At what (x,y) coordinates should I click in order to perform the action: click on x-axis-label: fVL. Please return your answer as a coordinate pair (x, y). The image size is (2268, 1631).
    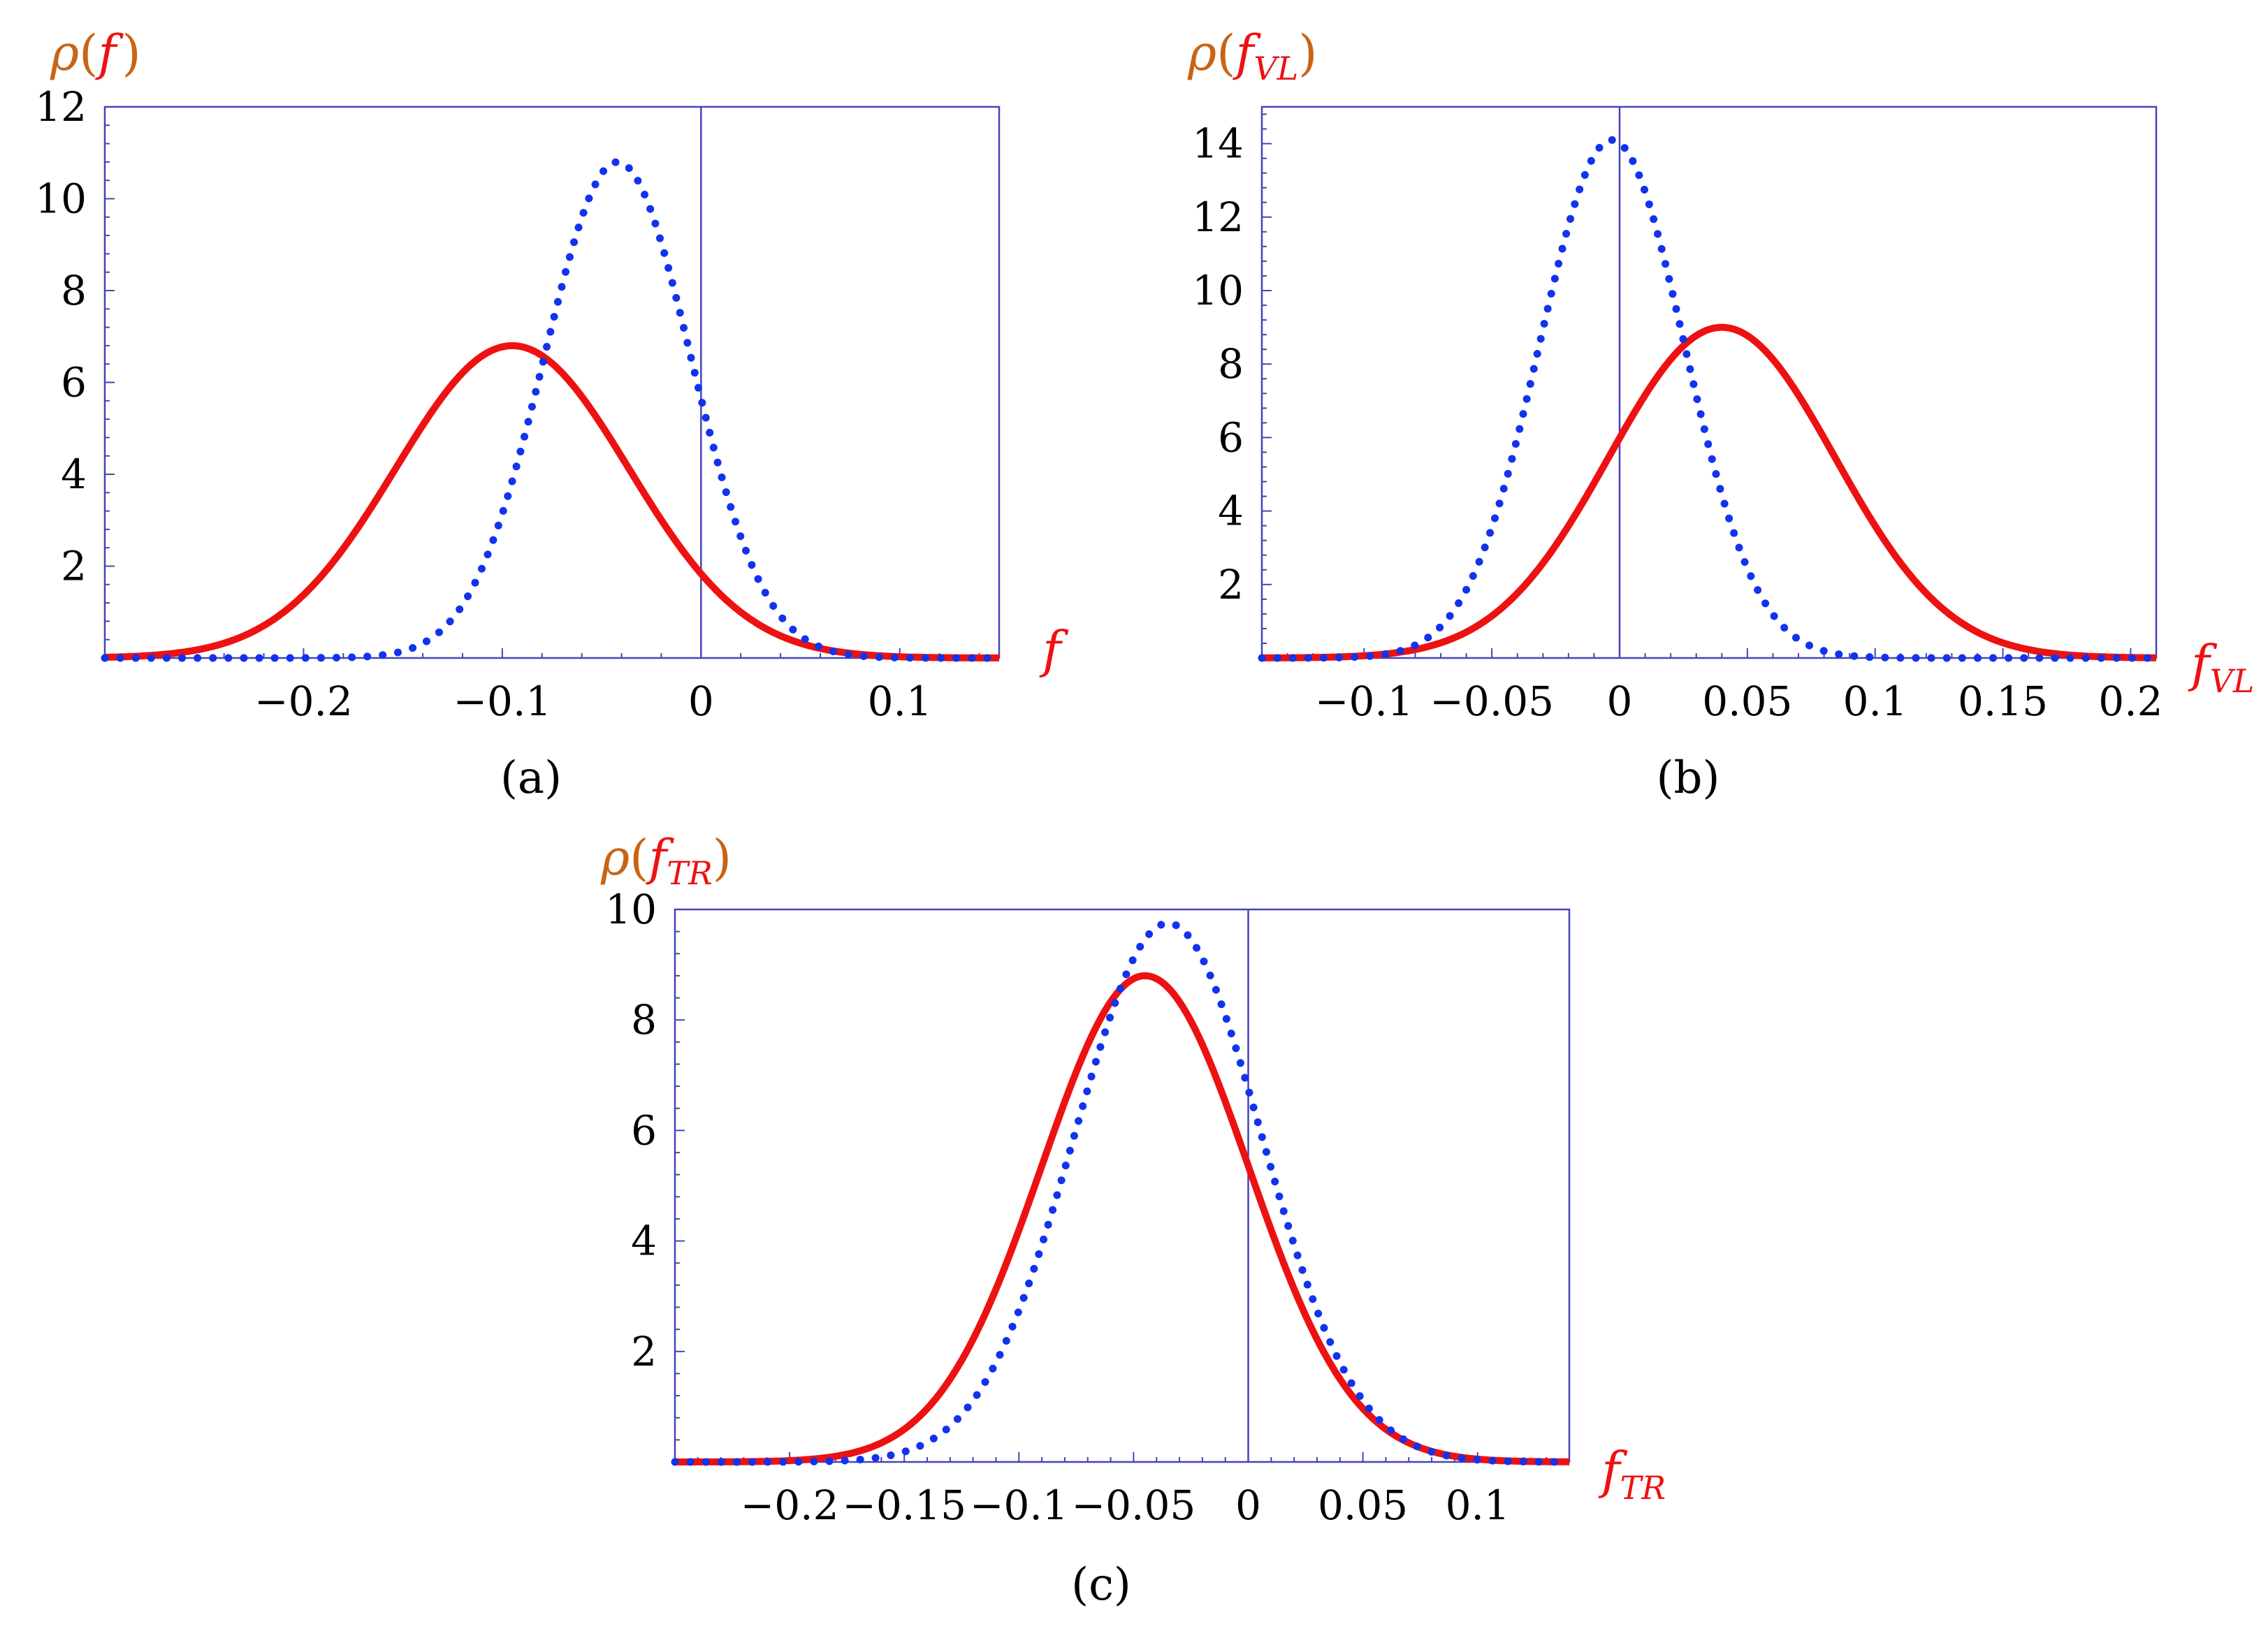
    Looking at the image, I should click on (2221, 667).